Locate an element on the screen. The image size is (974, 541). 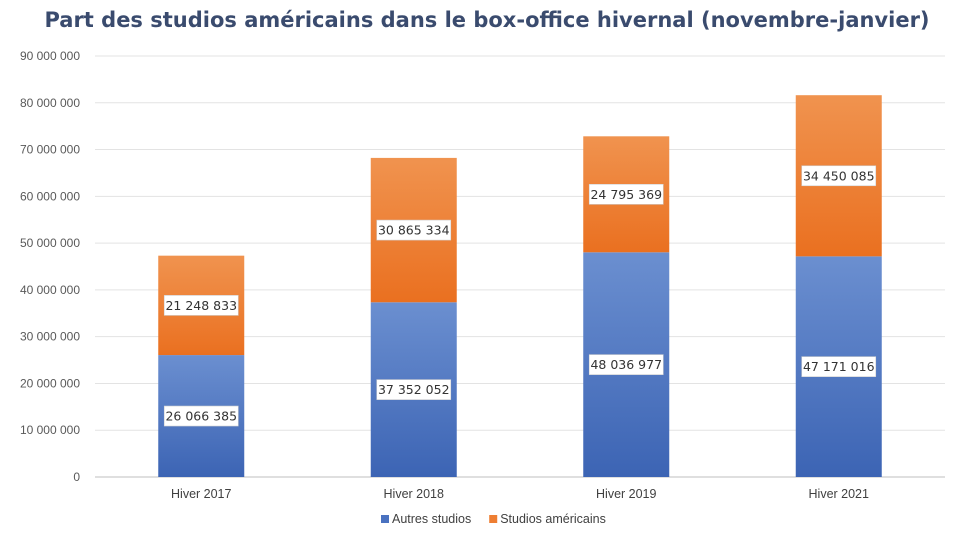
data-label: 24 795 369 is located at coordinates (626, 194).